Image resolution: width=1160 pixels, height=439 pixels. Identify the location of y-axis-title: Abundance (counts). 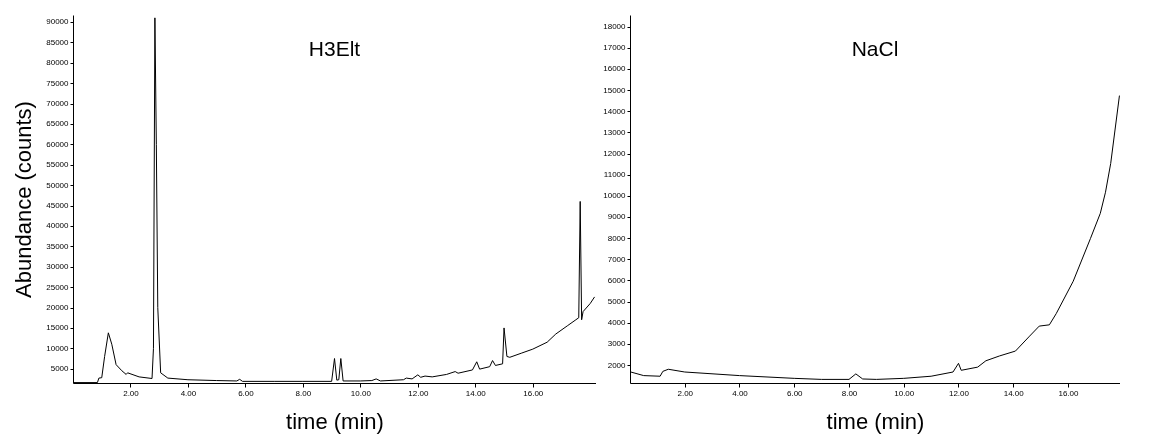
(24, 199).